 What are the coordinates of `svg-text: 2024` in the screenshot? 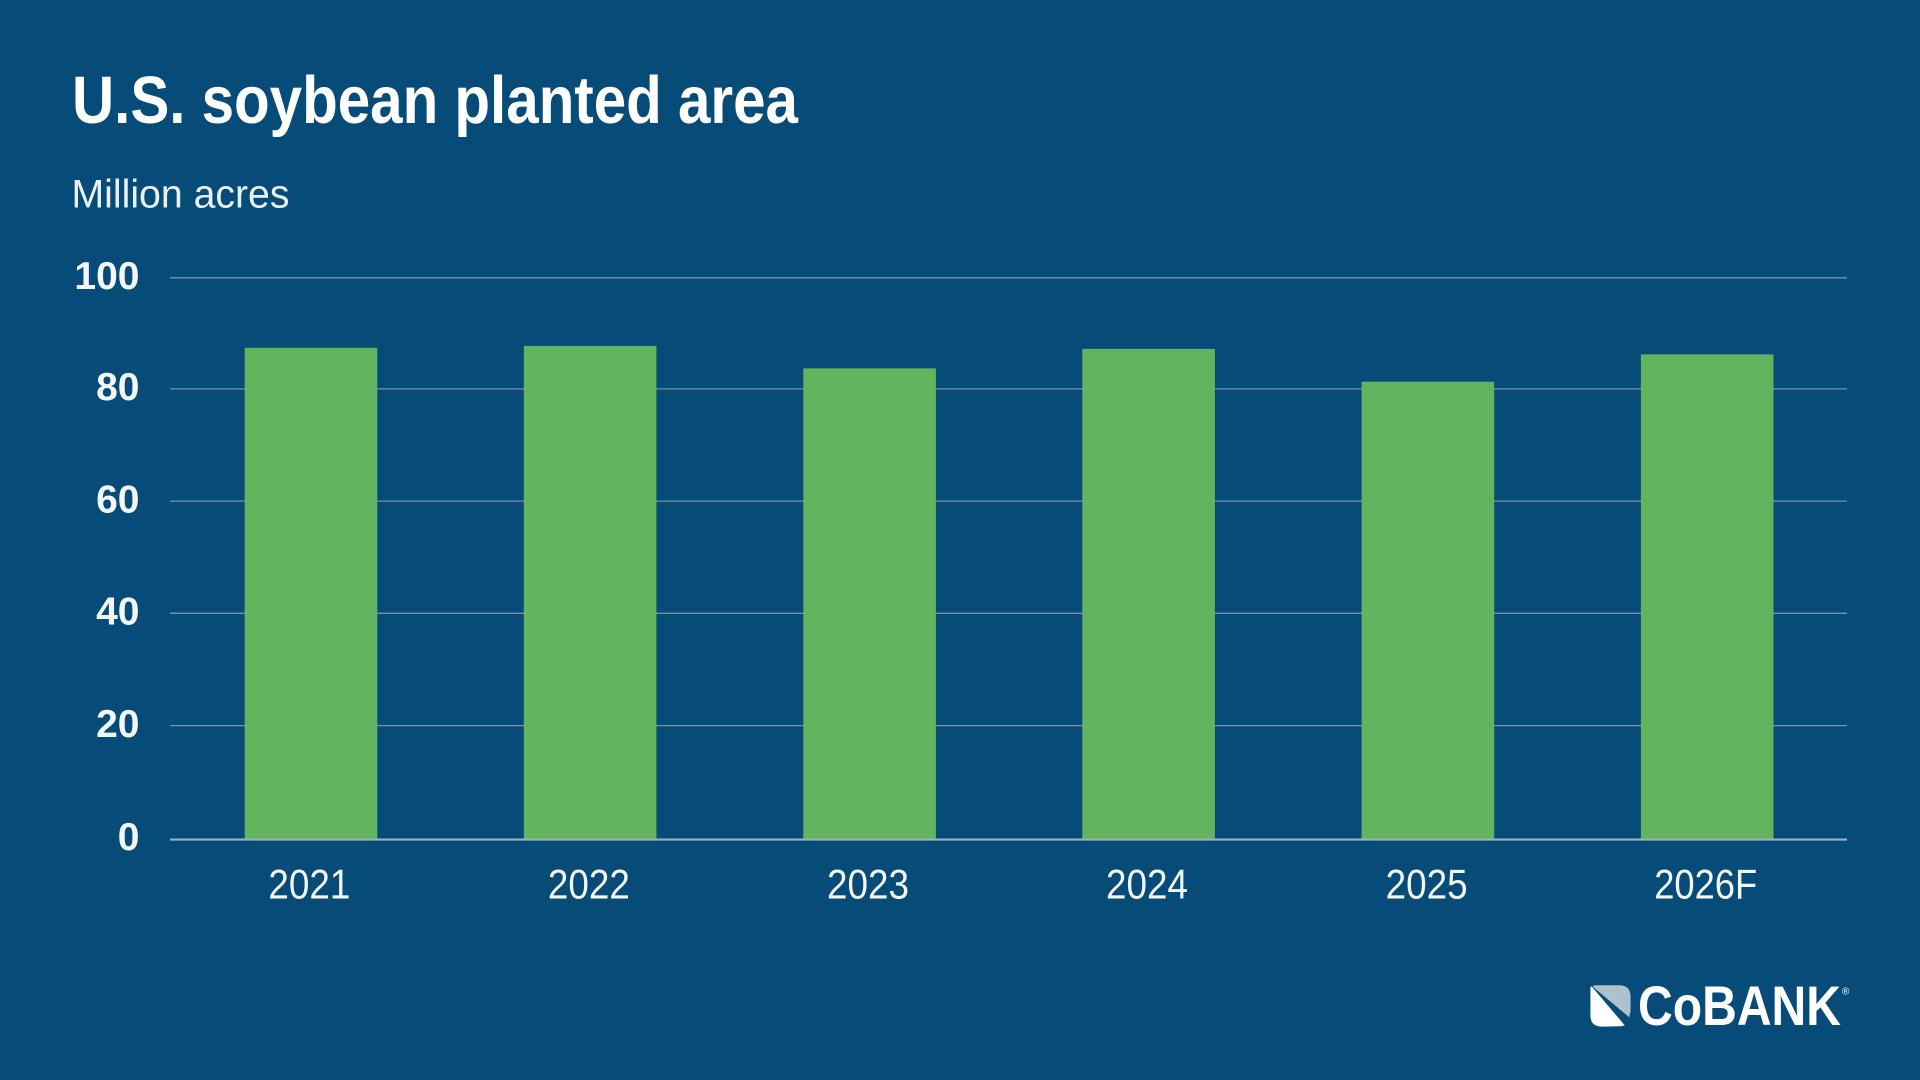 It's located at (1147, 884).